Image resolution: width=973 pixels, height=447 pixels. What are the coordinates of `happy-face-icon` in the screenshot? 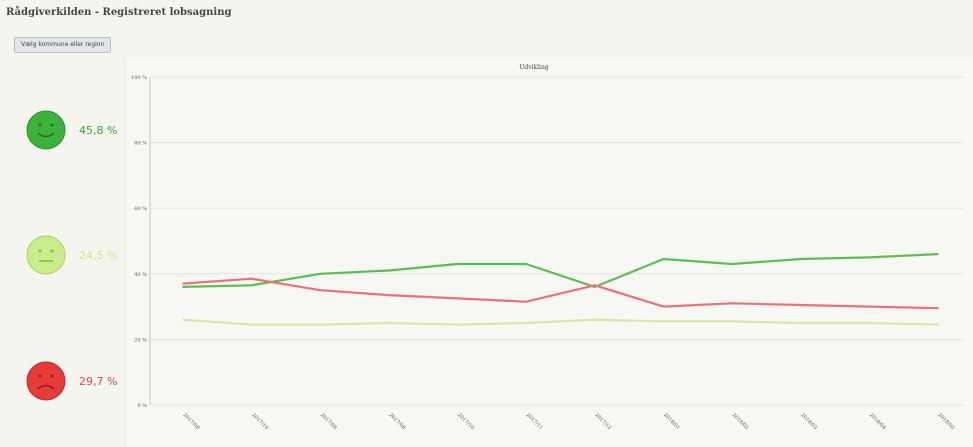 It's located at (46, 130).